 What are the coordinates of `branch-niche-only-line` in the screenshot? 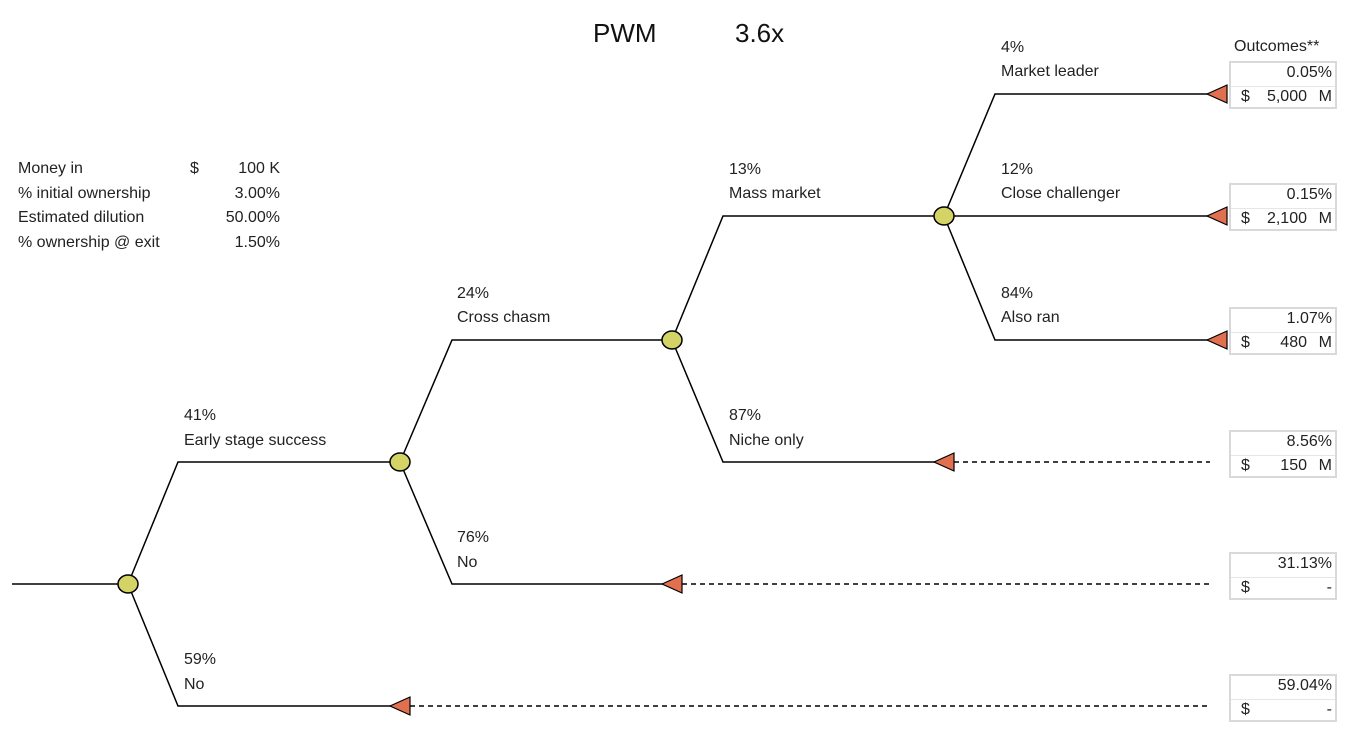 It's located at (807, 401).